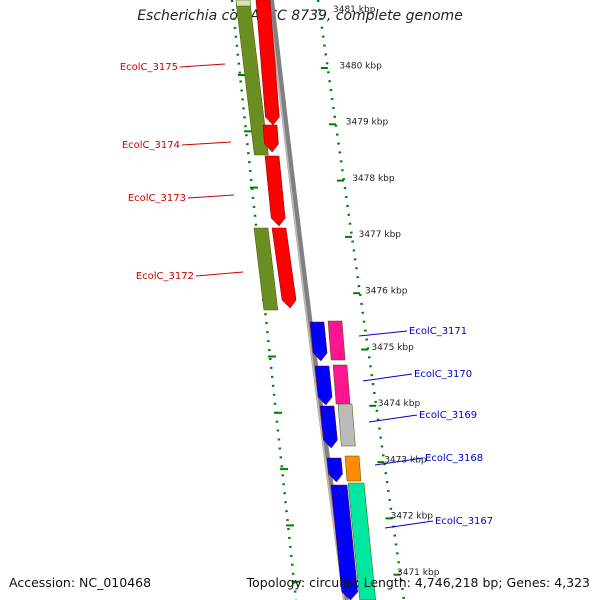  What do you see at coordinates (443, 374) in the screenshot?
I see `gene-label: EcolC_3170` at bounding box center [443, 374].